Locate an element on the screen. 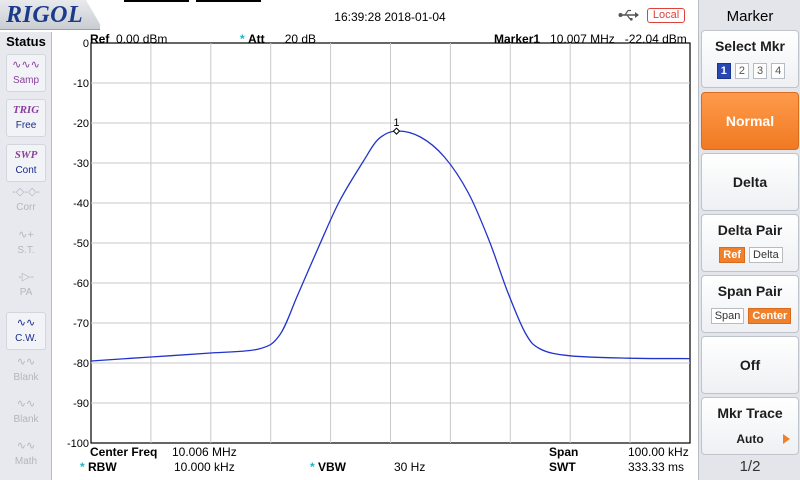  marker-label: Marker1 is located at coordinates (517, 39).